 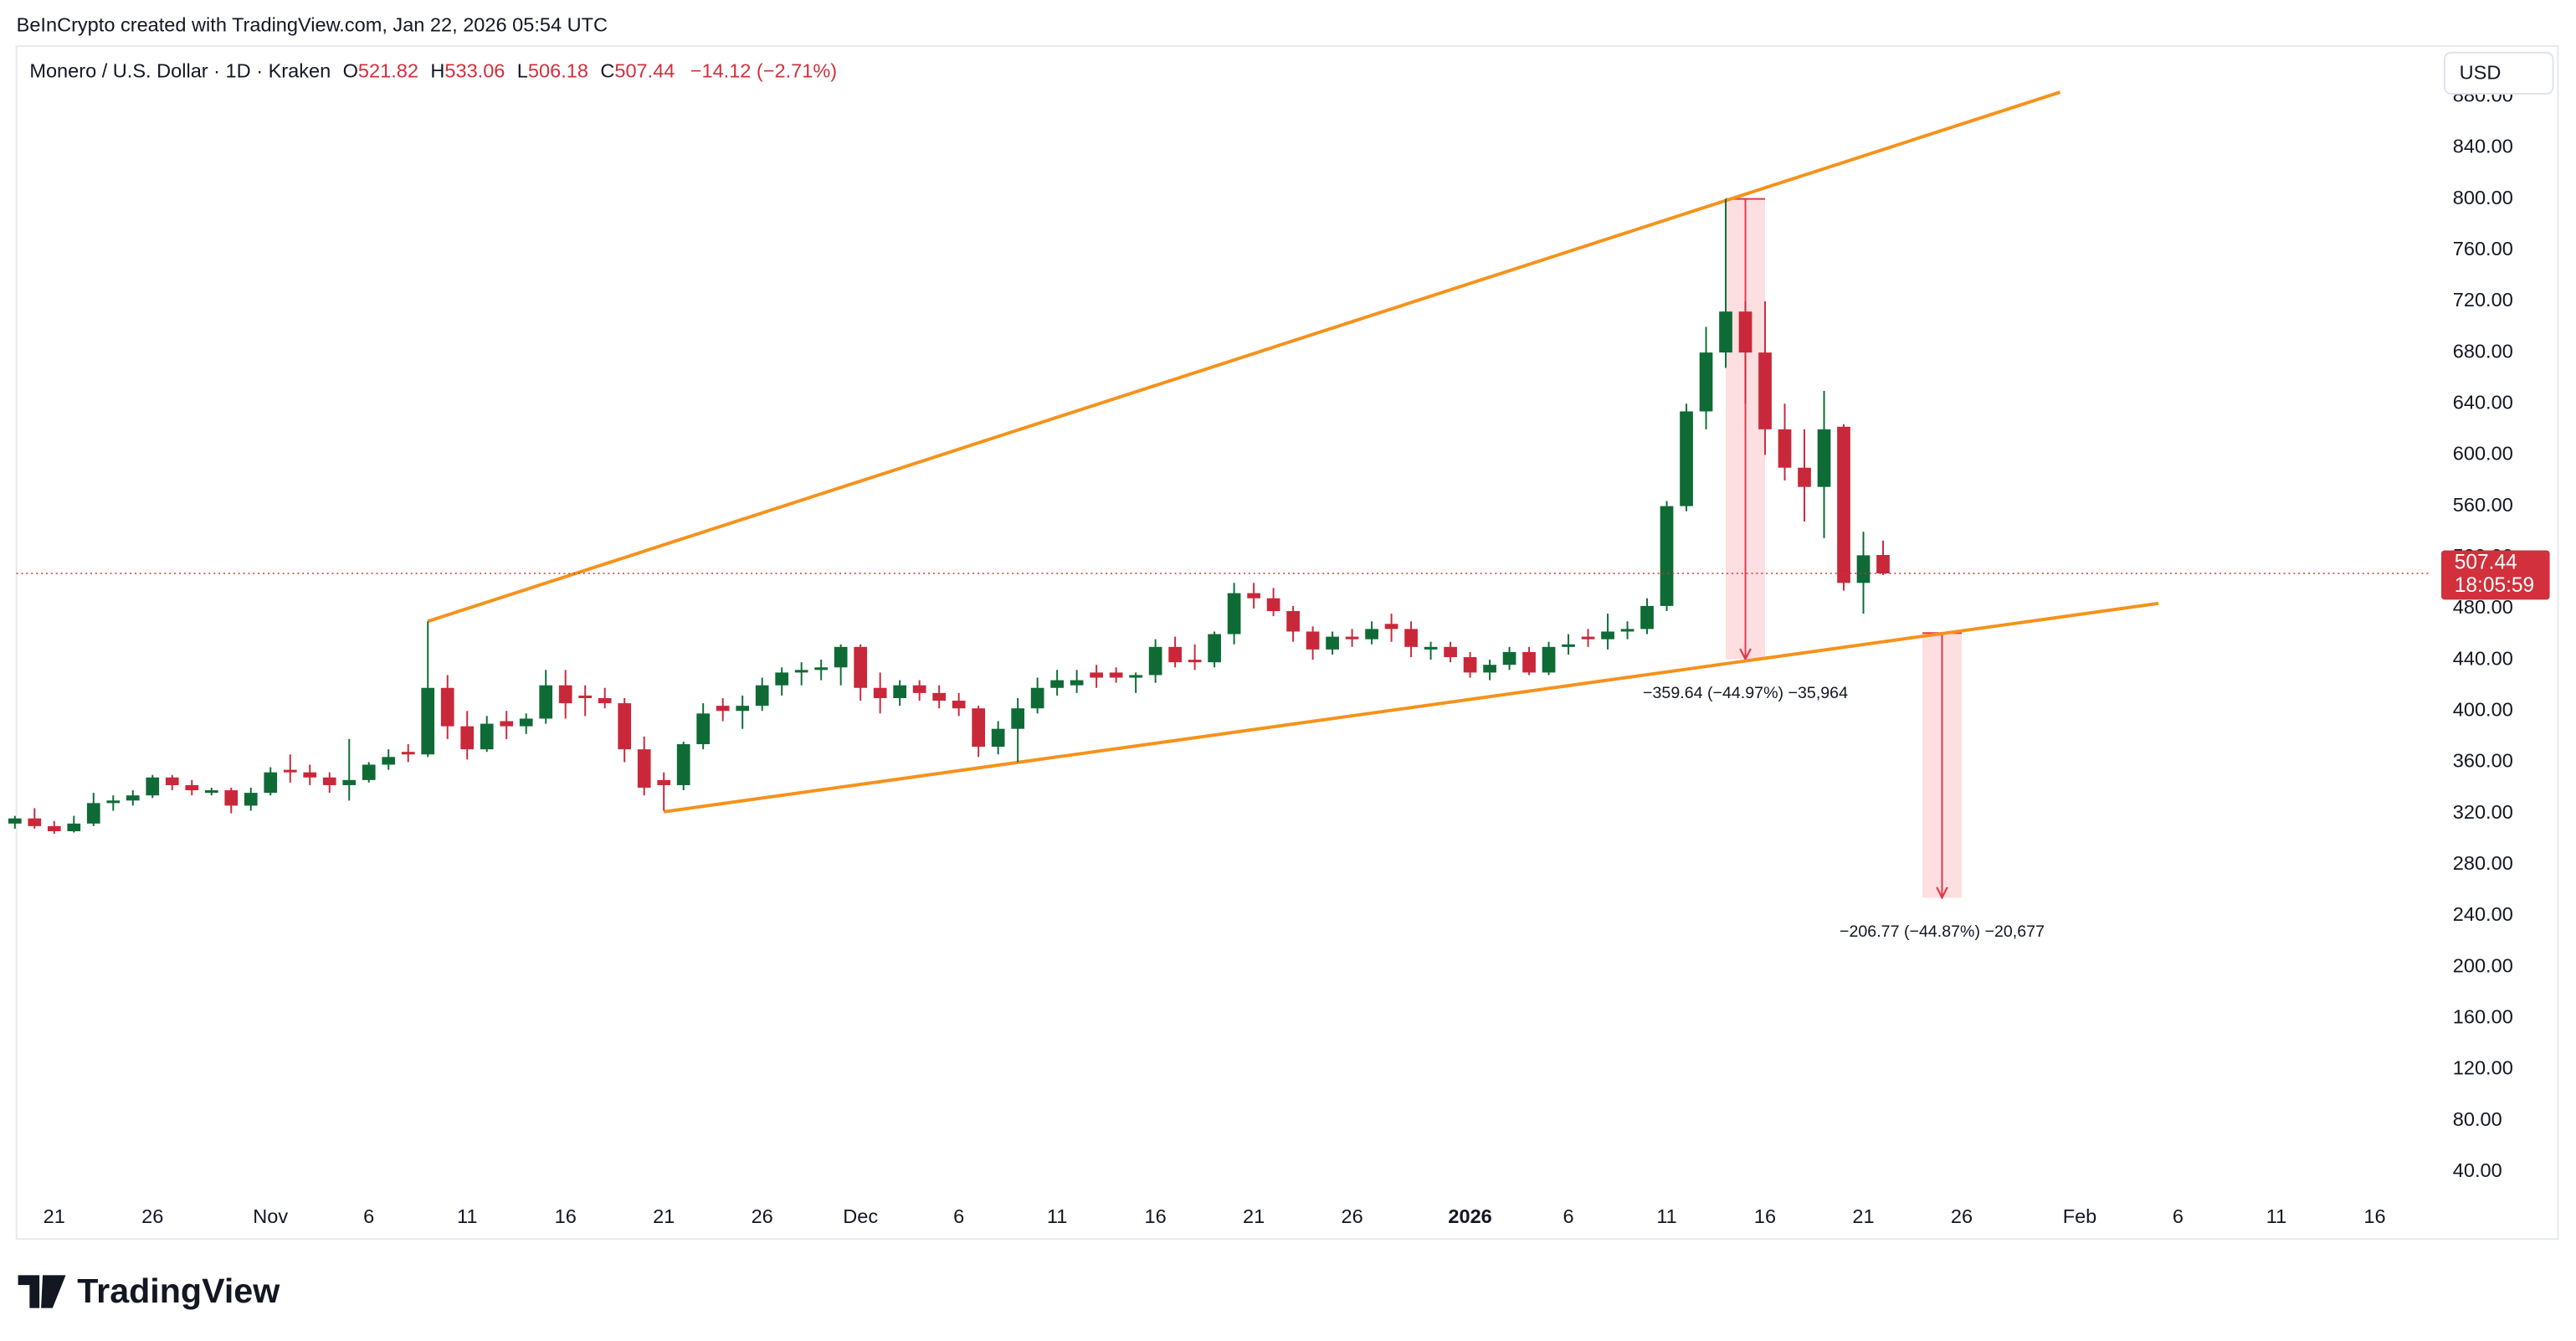 I want to click on y-tick-label: 280.00, so click(x=2483, y=863).